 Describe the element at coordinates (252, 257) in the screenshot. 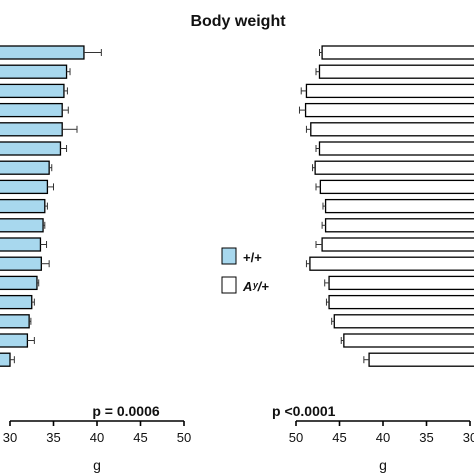

I see `legend-label-wildtype: +/+` at that location.